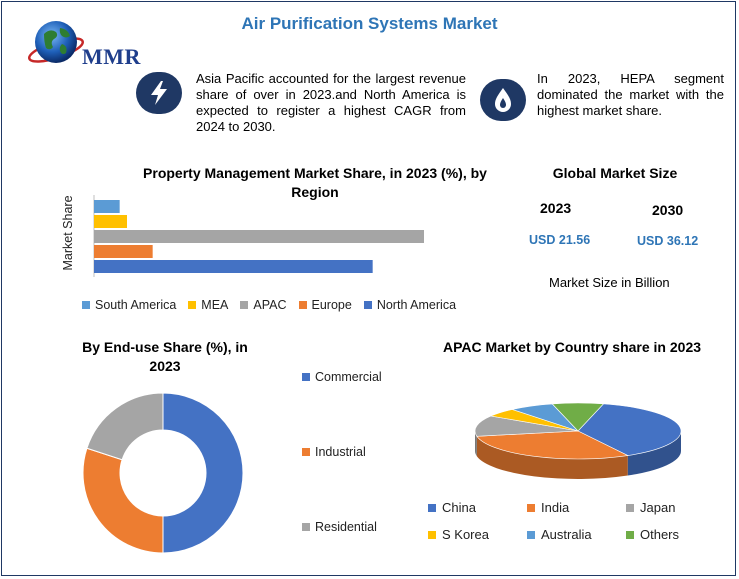 This screenshot has height=579, width=739. I want to click on legend-label: APAC, so click(270, 305).